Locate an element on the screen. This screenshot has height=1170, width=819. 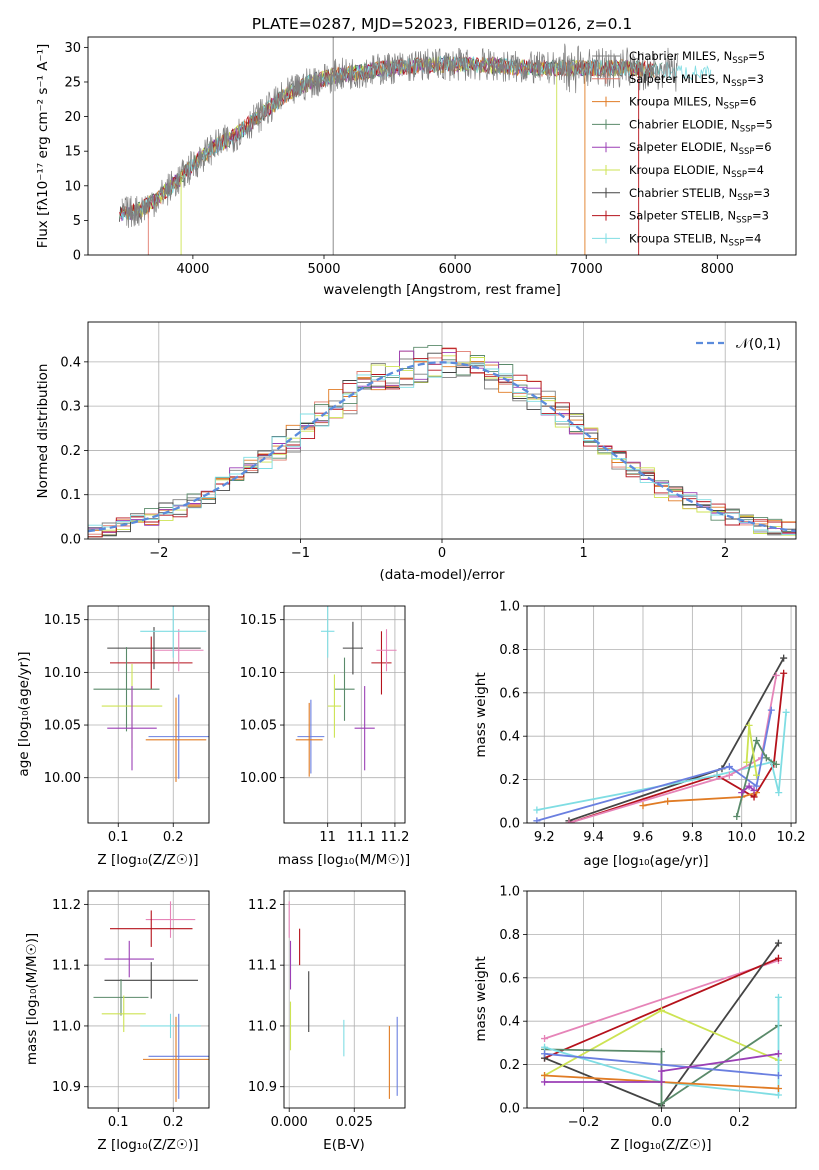
weight-vs-age-xtick-label-0: 9.2 is located at coordinates (544, 837).